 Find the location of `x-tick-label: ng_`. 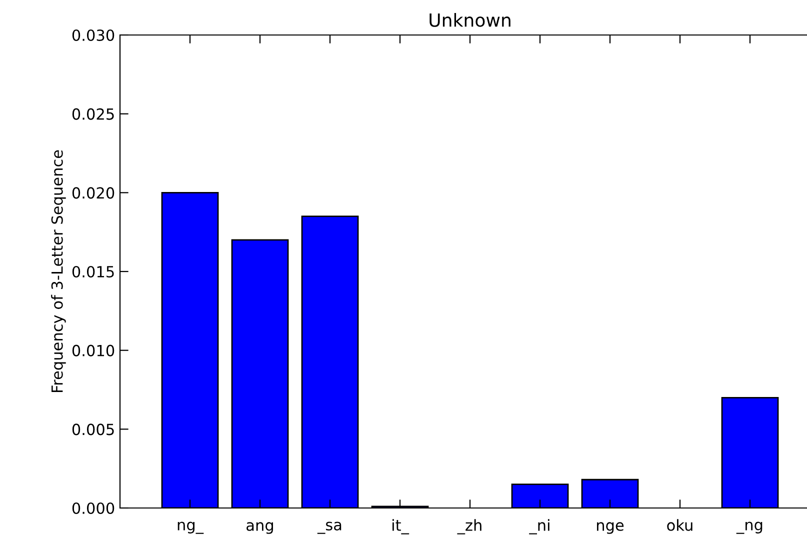

x-tick-label: ng_ is located at coordinates (191, 528).